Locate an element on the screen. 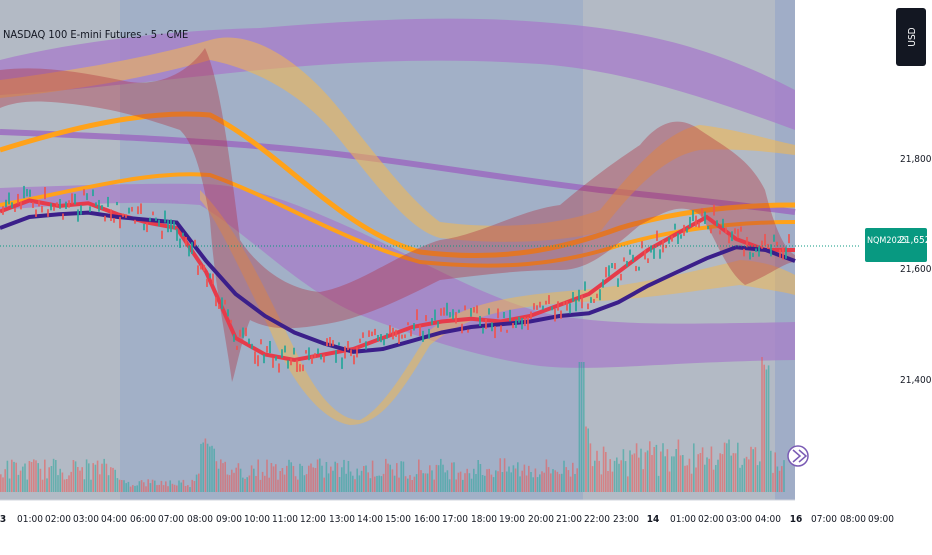 The width and height of the screenshot is (932, 555). time-label: 01:00 is located at coordinates (30, 519).